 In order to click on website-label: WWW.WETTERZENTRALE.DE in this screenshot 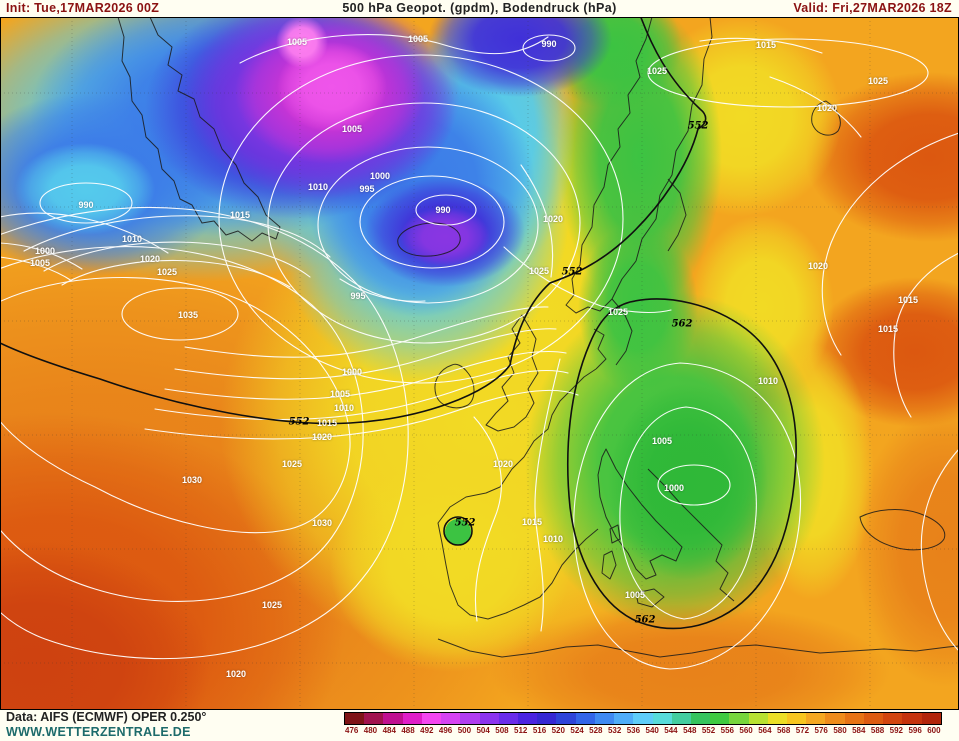, I will do `click(98, 732)`.